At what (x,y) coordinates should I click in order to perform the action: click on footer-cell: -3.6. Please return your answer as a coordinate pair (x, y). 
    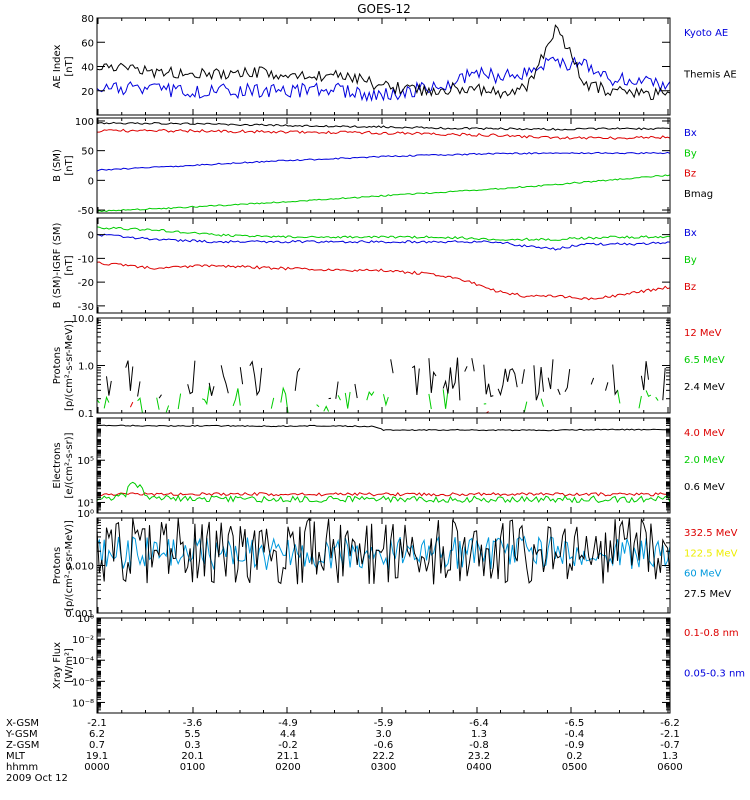
    Looking at the image, I should click on (193, 723).